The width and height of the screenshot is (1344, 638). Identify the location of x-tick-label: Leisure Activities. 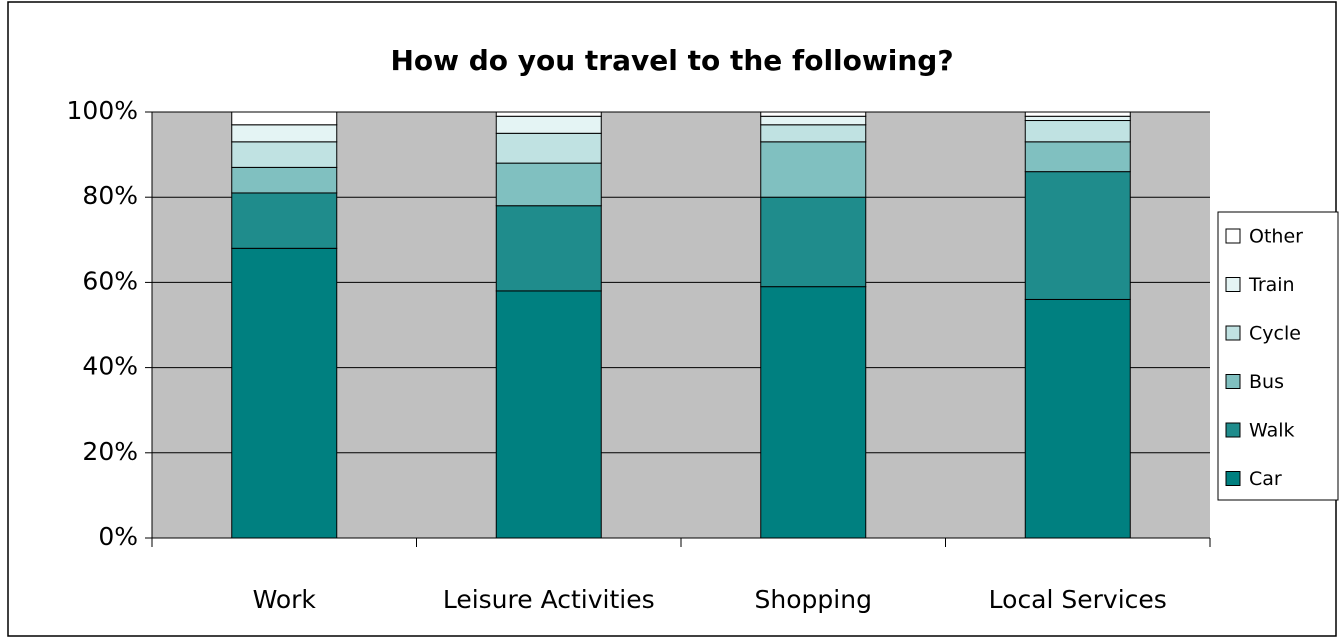
(549, 599).